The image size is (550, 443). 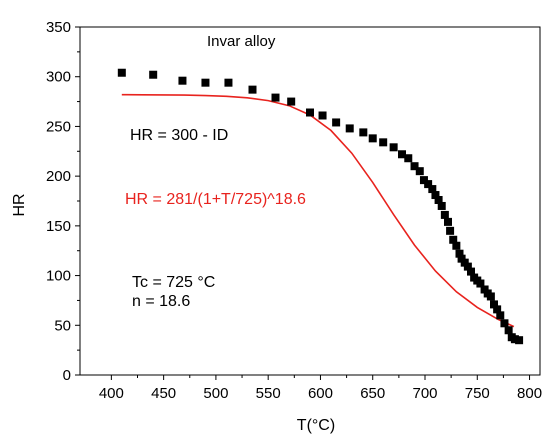 I want to click on y-tick-label: 100, so click(x=58, y=276).